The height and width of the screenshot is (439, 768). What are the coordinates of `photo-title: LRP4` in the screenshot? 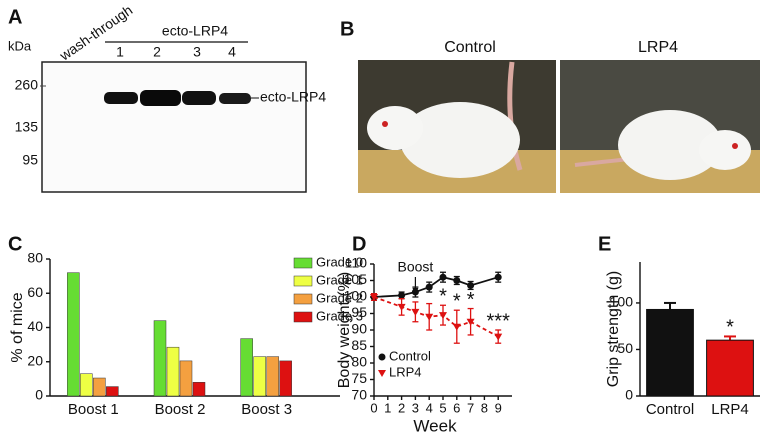 It's located at (658, 47).